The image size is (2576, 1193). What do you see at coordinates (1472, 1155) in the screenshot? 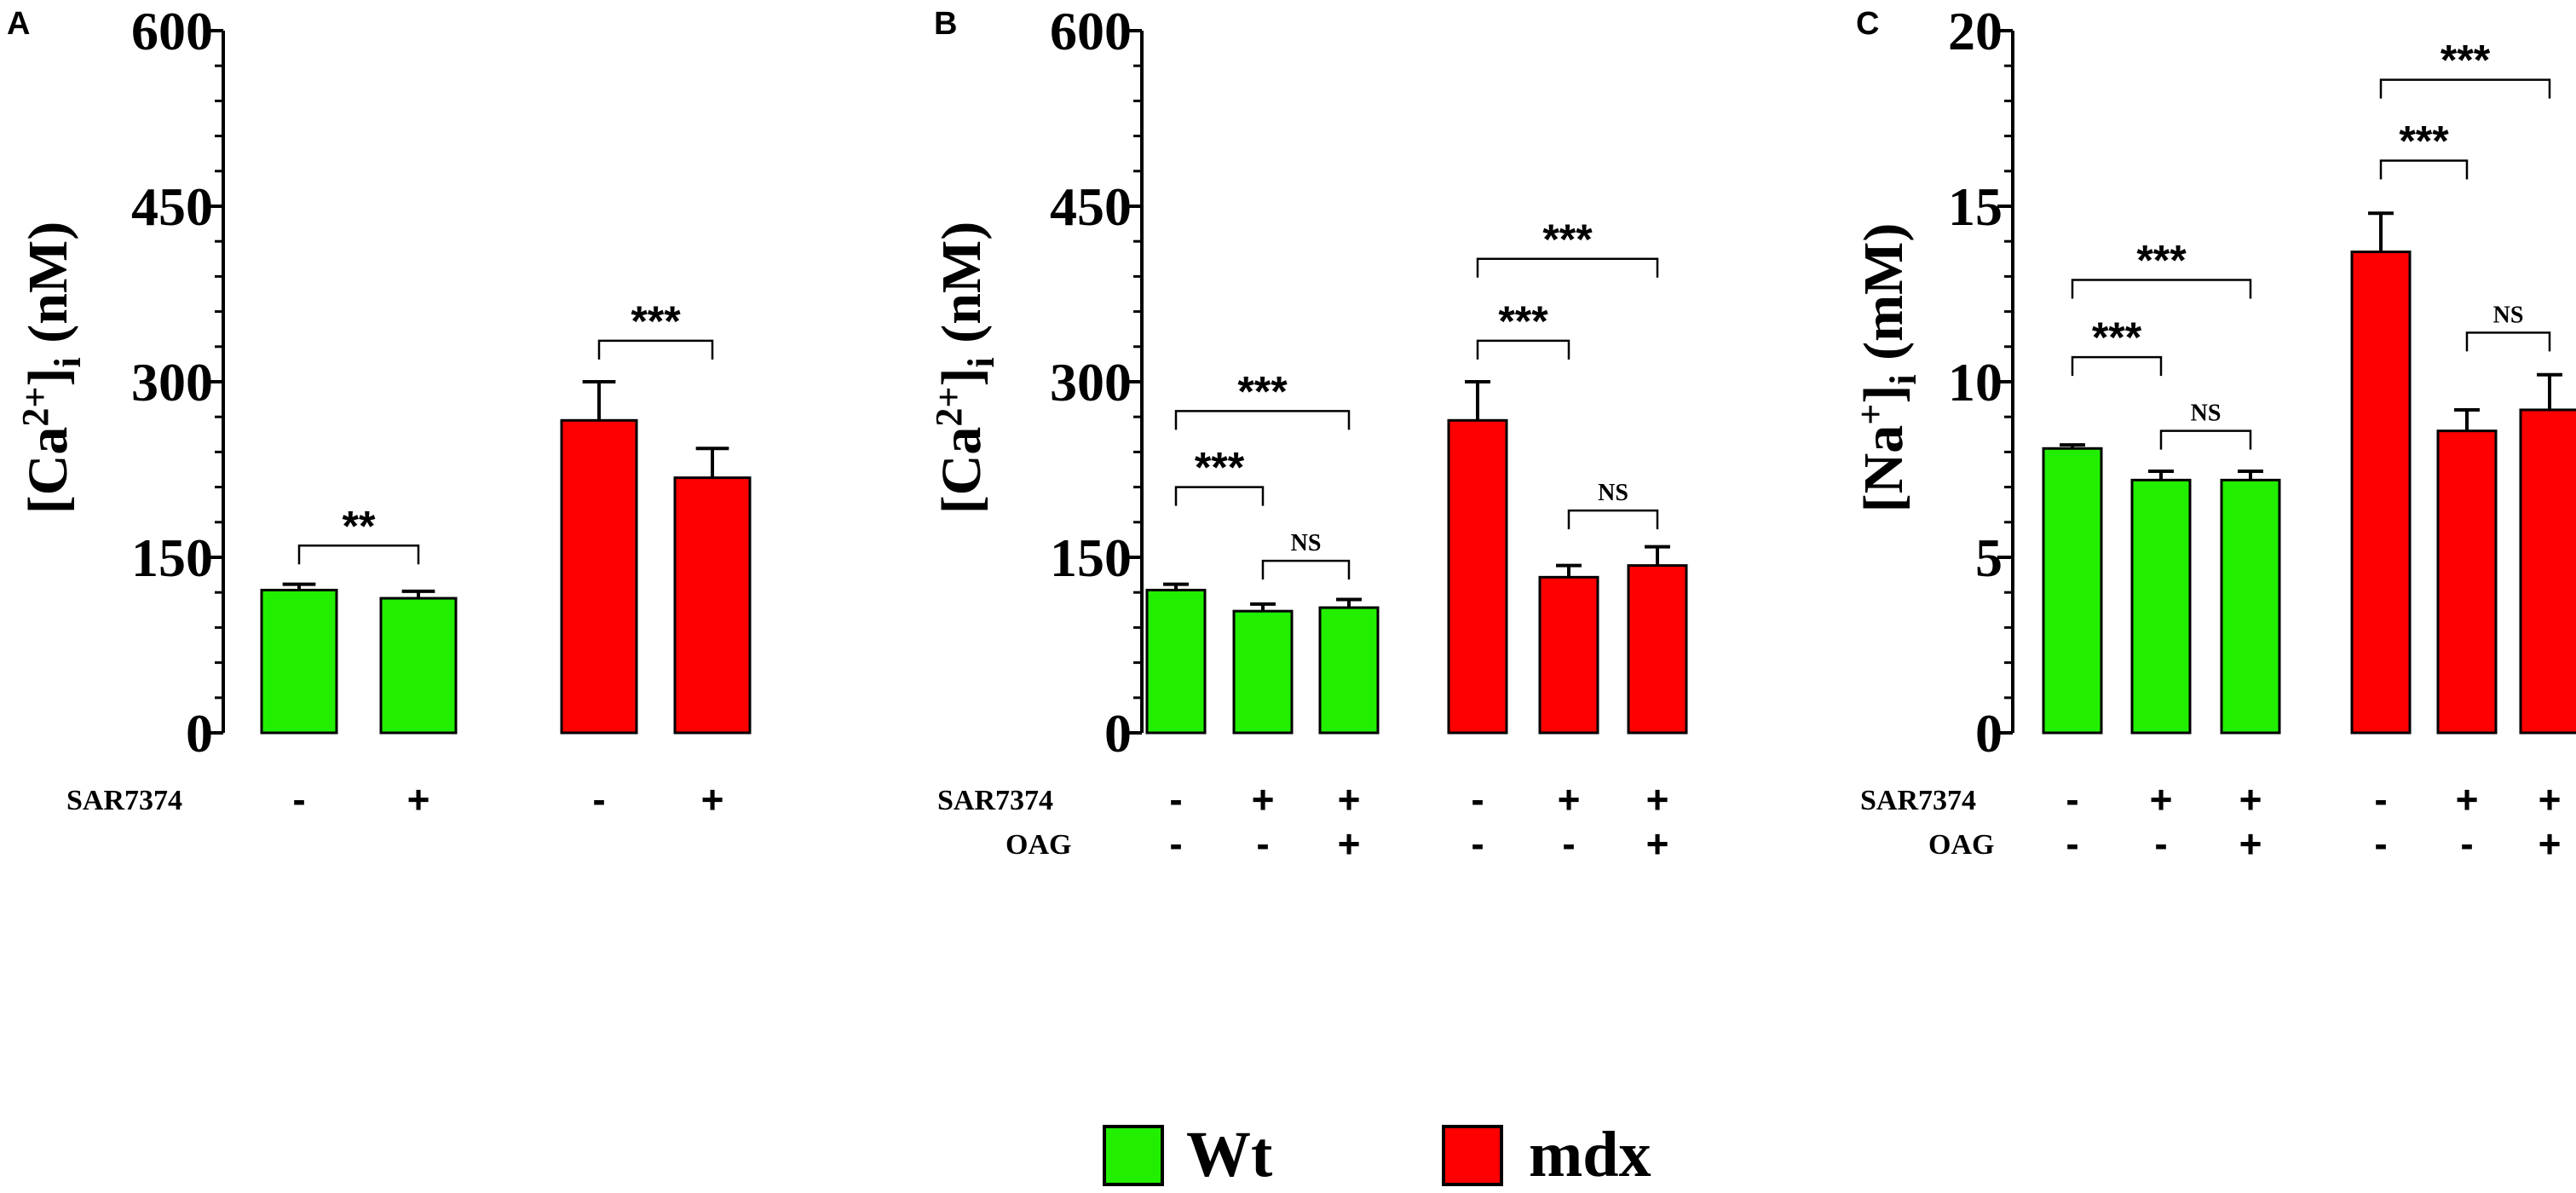
I see `legend-swatch-mdx` at bounding box center [1472, 1155].